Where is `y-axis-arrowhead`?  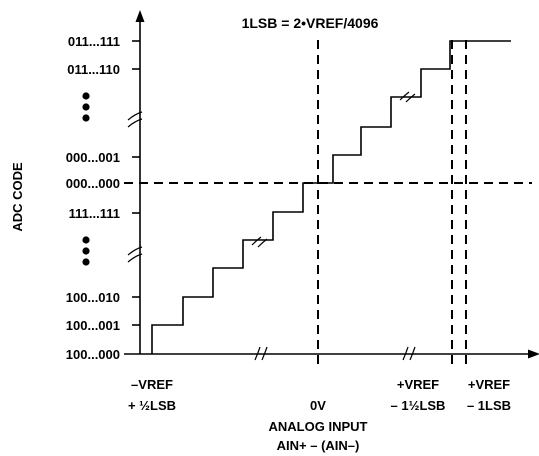 y-axis-arrowhead is located at coordinates (140, 16).